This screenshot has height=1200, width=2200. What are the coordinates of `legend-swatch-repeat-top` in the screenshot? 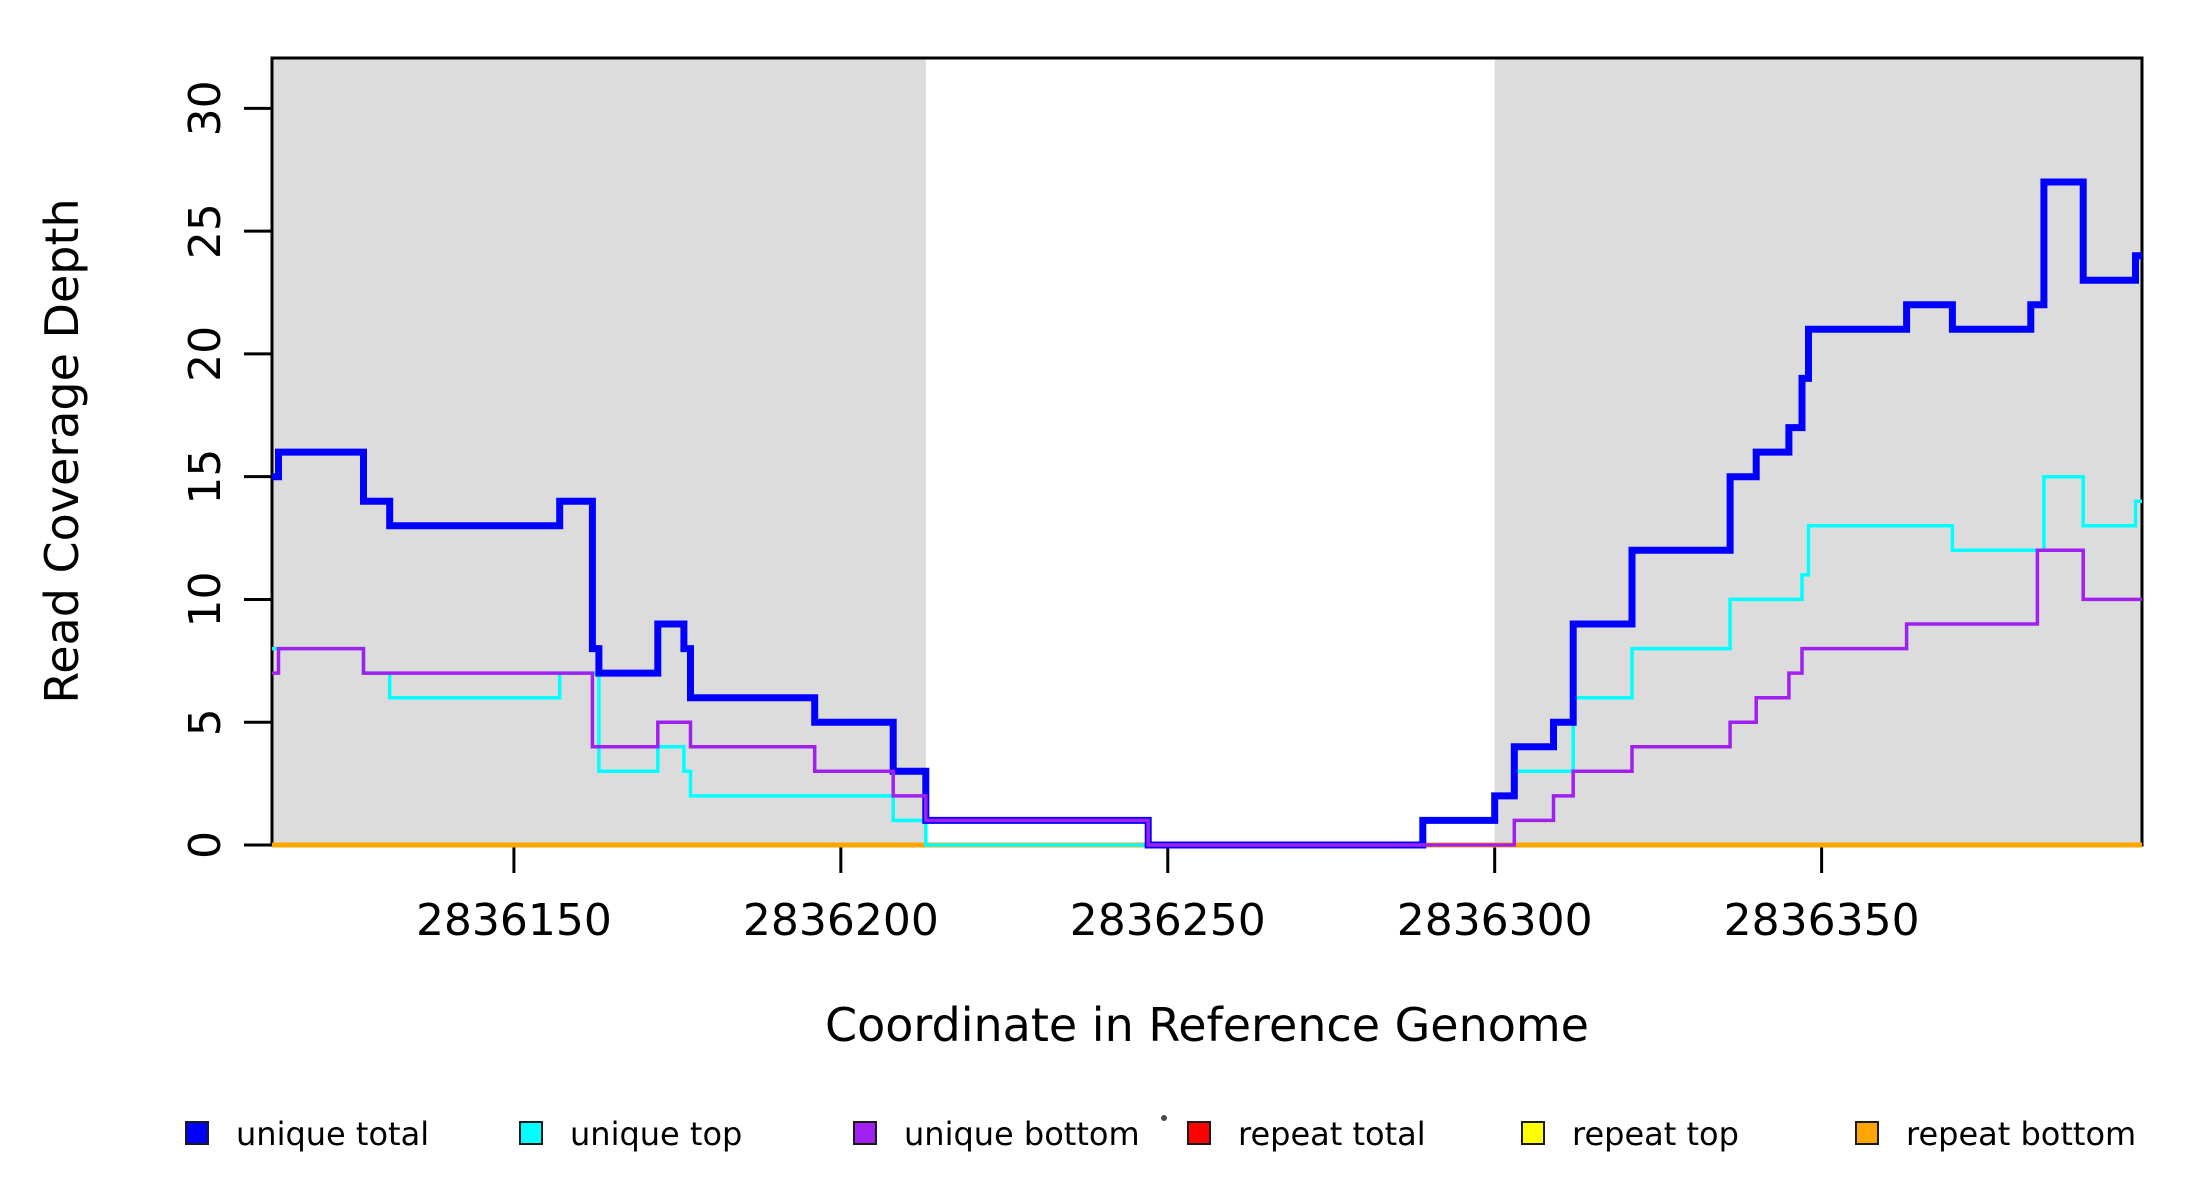 It's located at (1533, 1133).